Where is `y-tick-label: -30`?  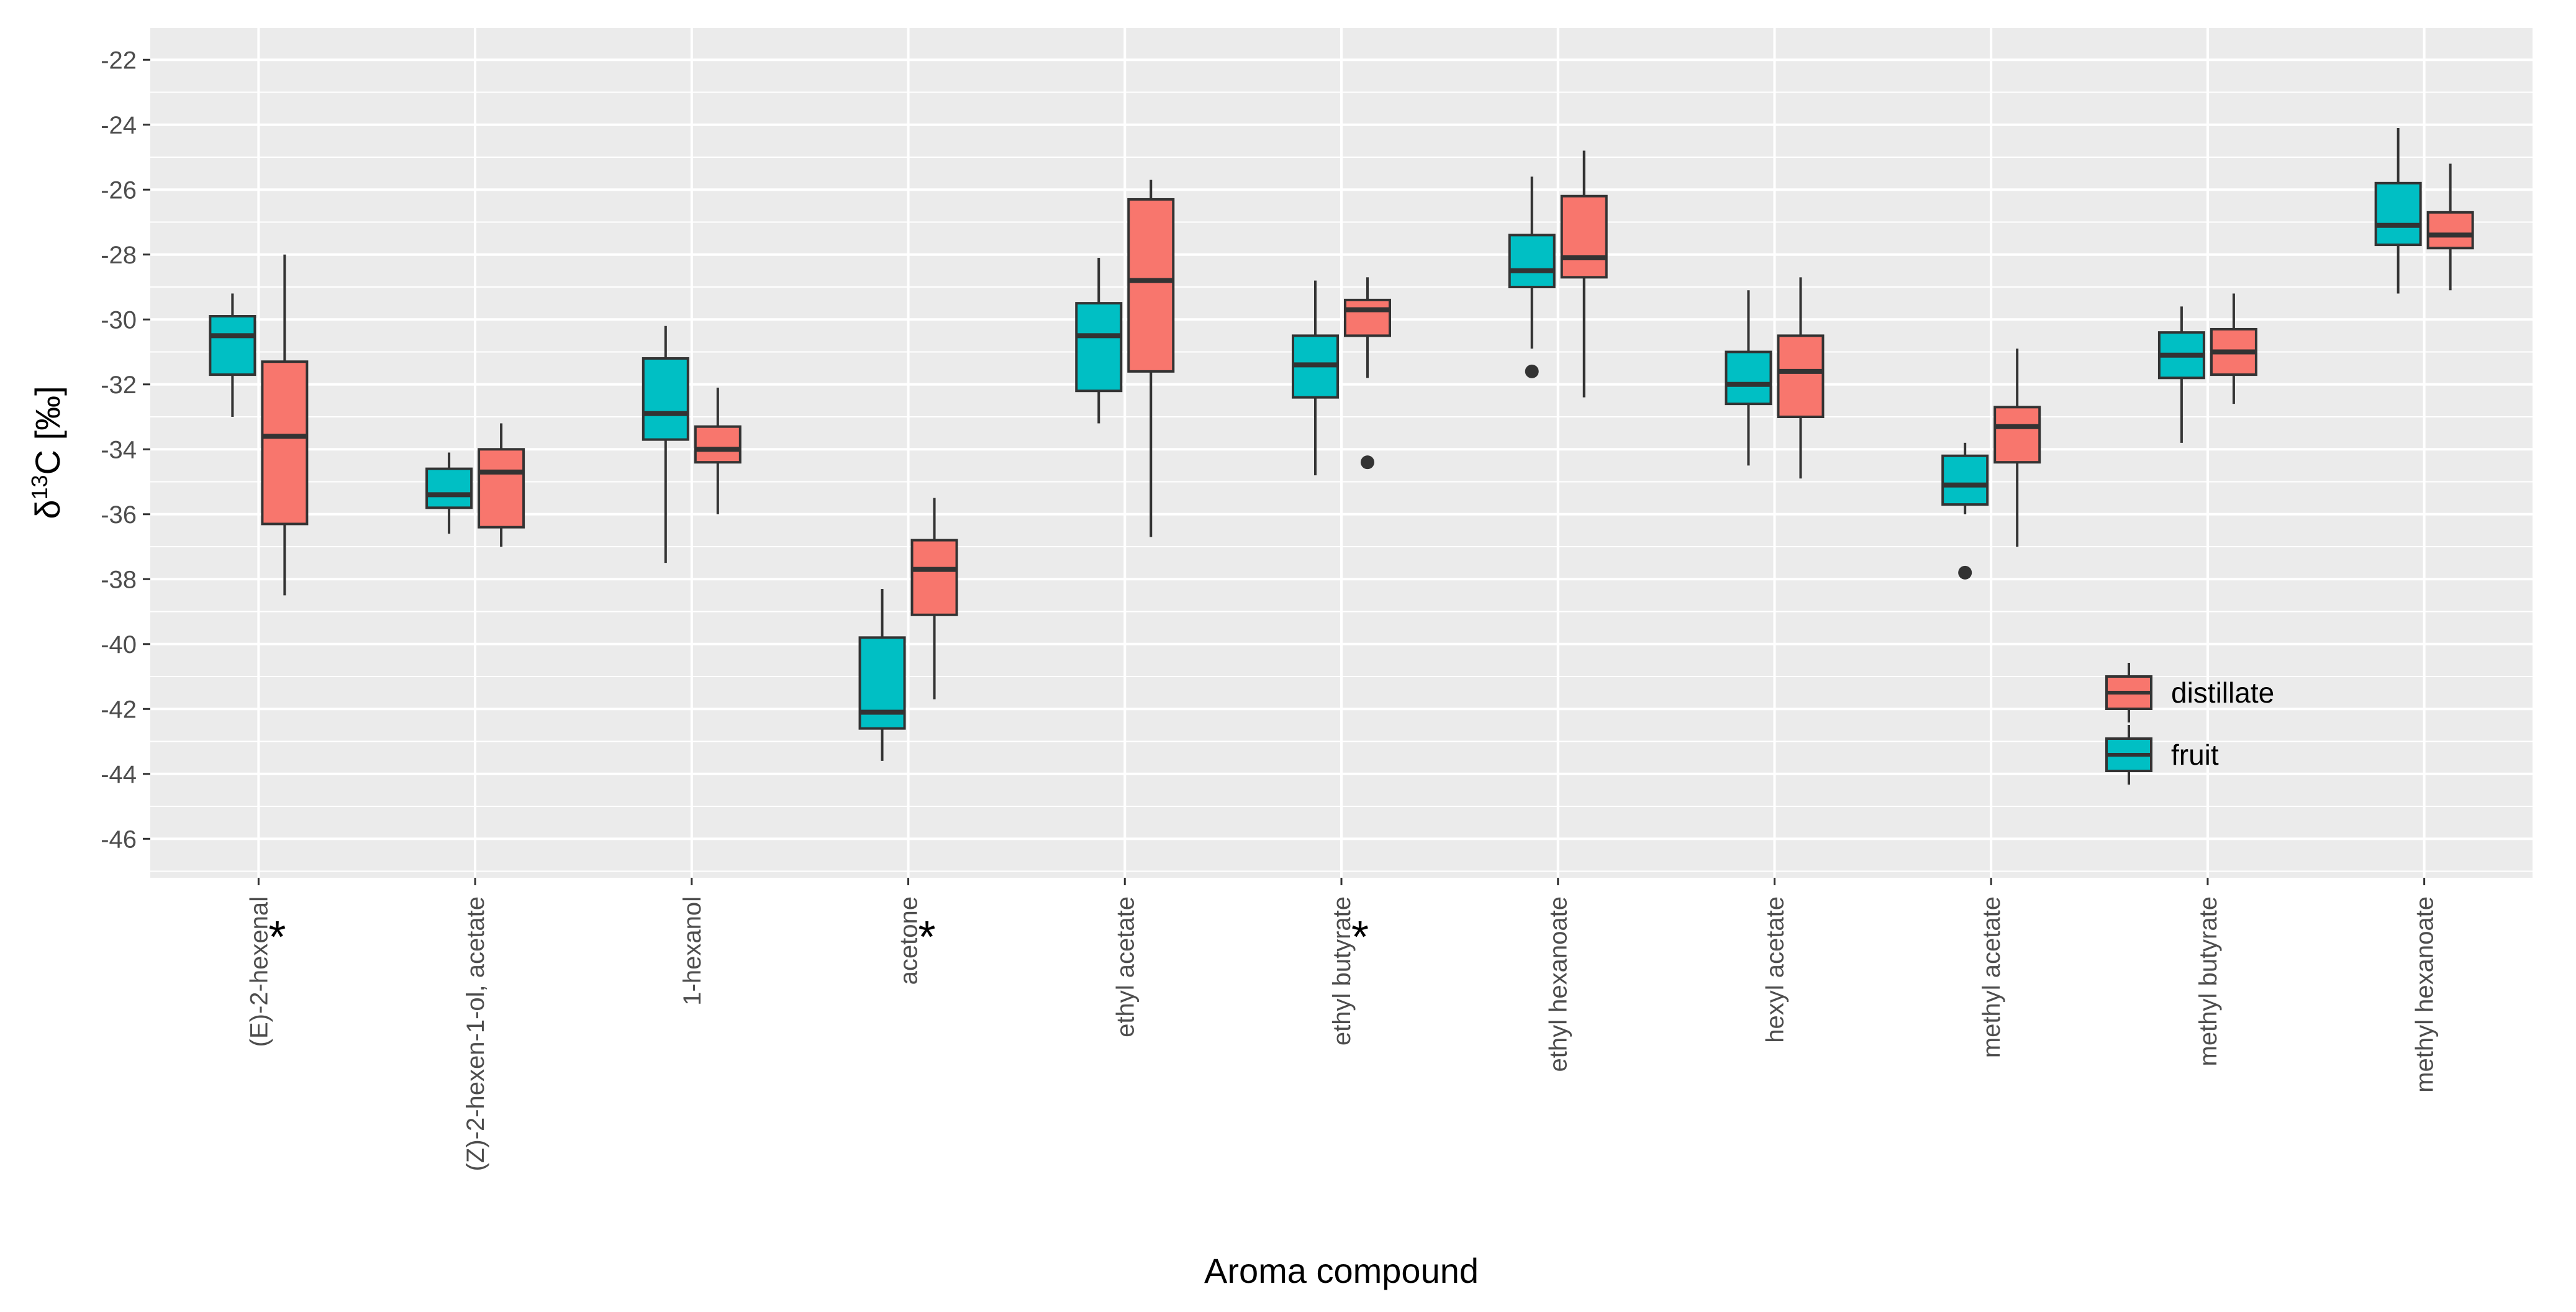 y-tick-label: -30 is located at coordinates (119, 320).